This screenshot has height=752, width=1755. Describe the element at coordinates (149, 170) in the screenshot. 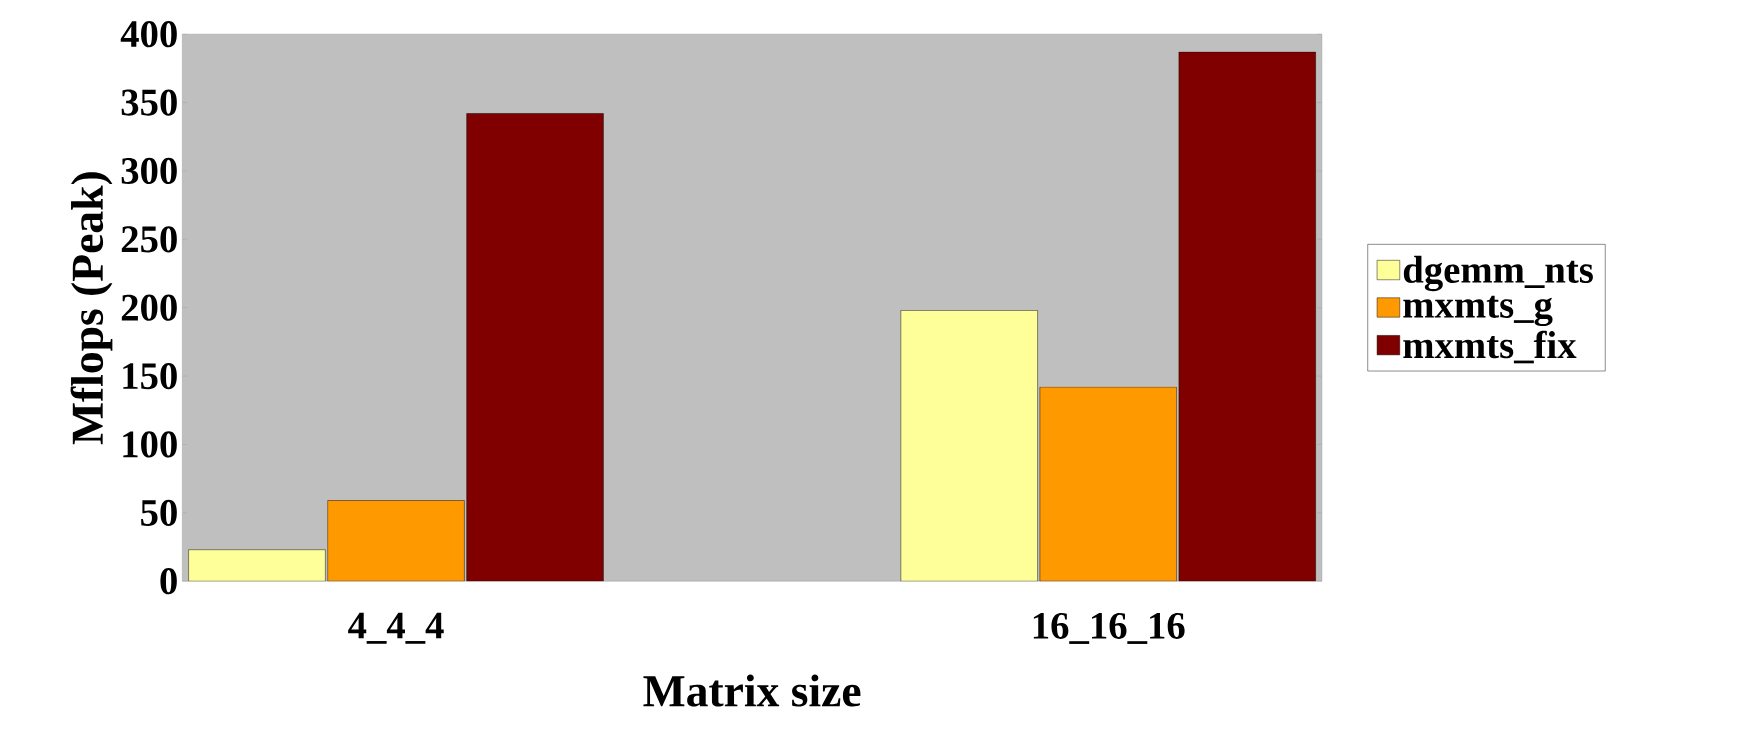

I see `y-tick-label: 300` at that location.